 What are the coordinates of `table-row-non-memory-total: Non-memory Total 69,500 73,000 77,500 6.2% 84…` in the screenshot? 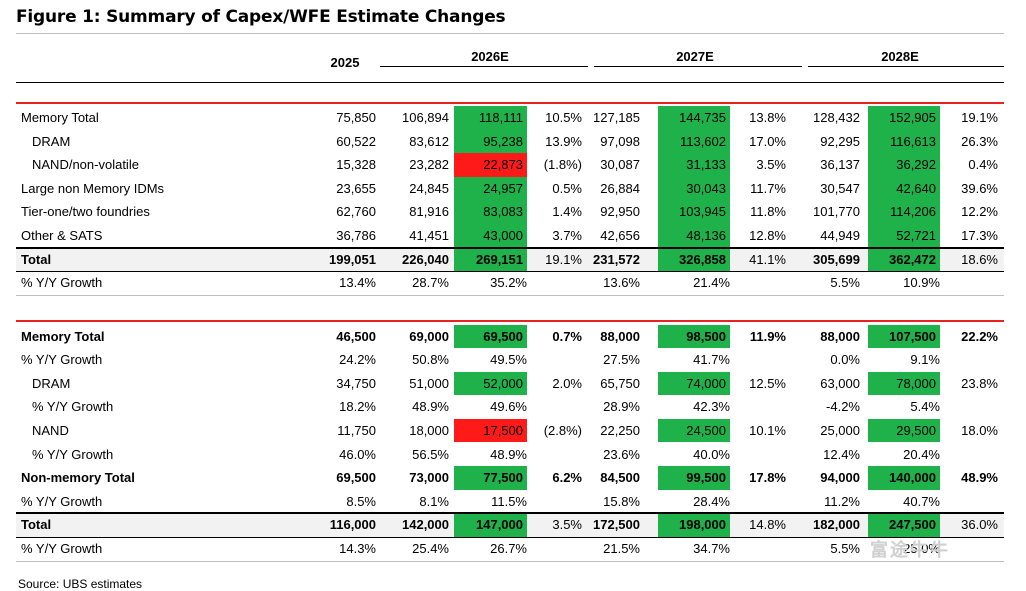 It's located at (510, 478).